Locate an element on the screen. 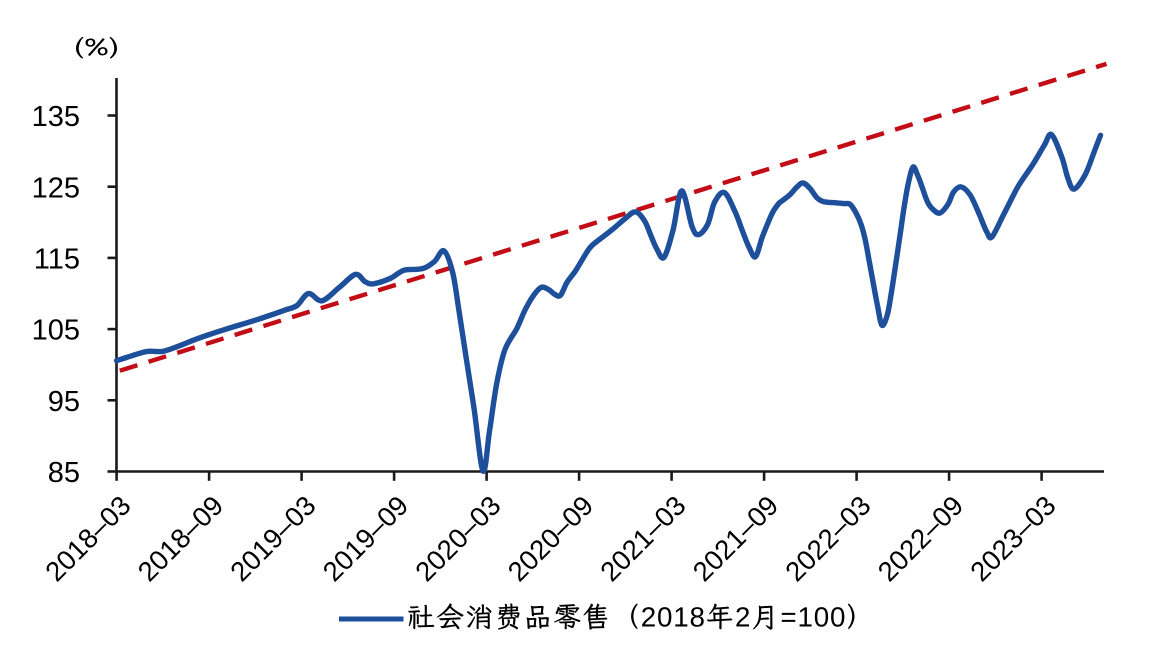 This screenshot has height=652, width=1156. svg-text: 115 is located at coordinates (57, 260).